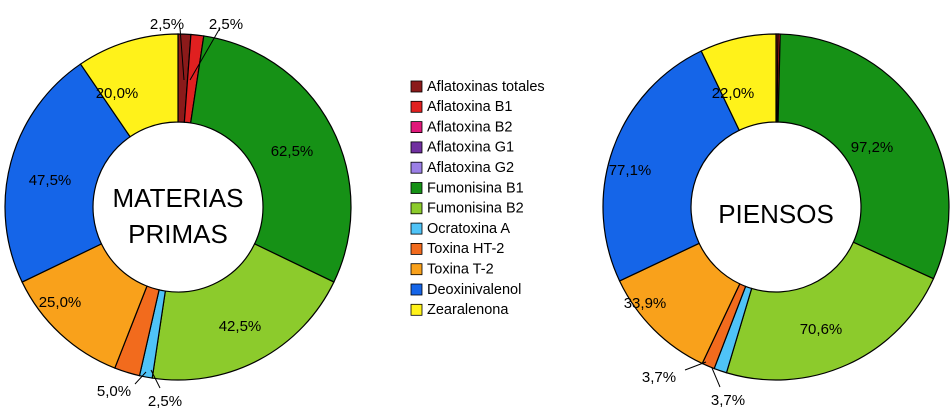  What do you see at coordinates (468, 310) in the screenshot?
I see `legend-label-zearalenona: Zearalenona` at bounding box center [468, 310].